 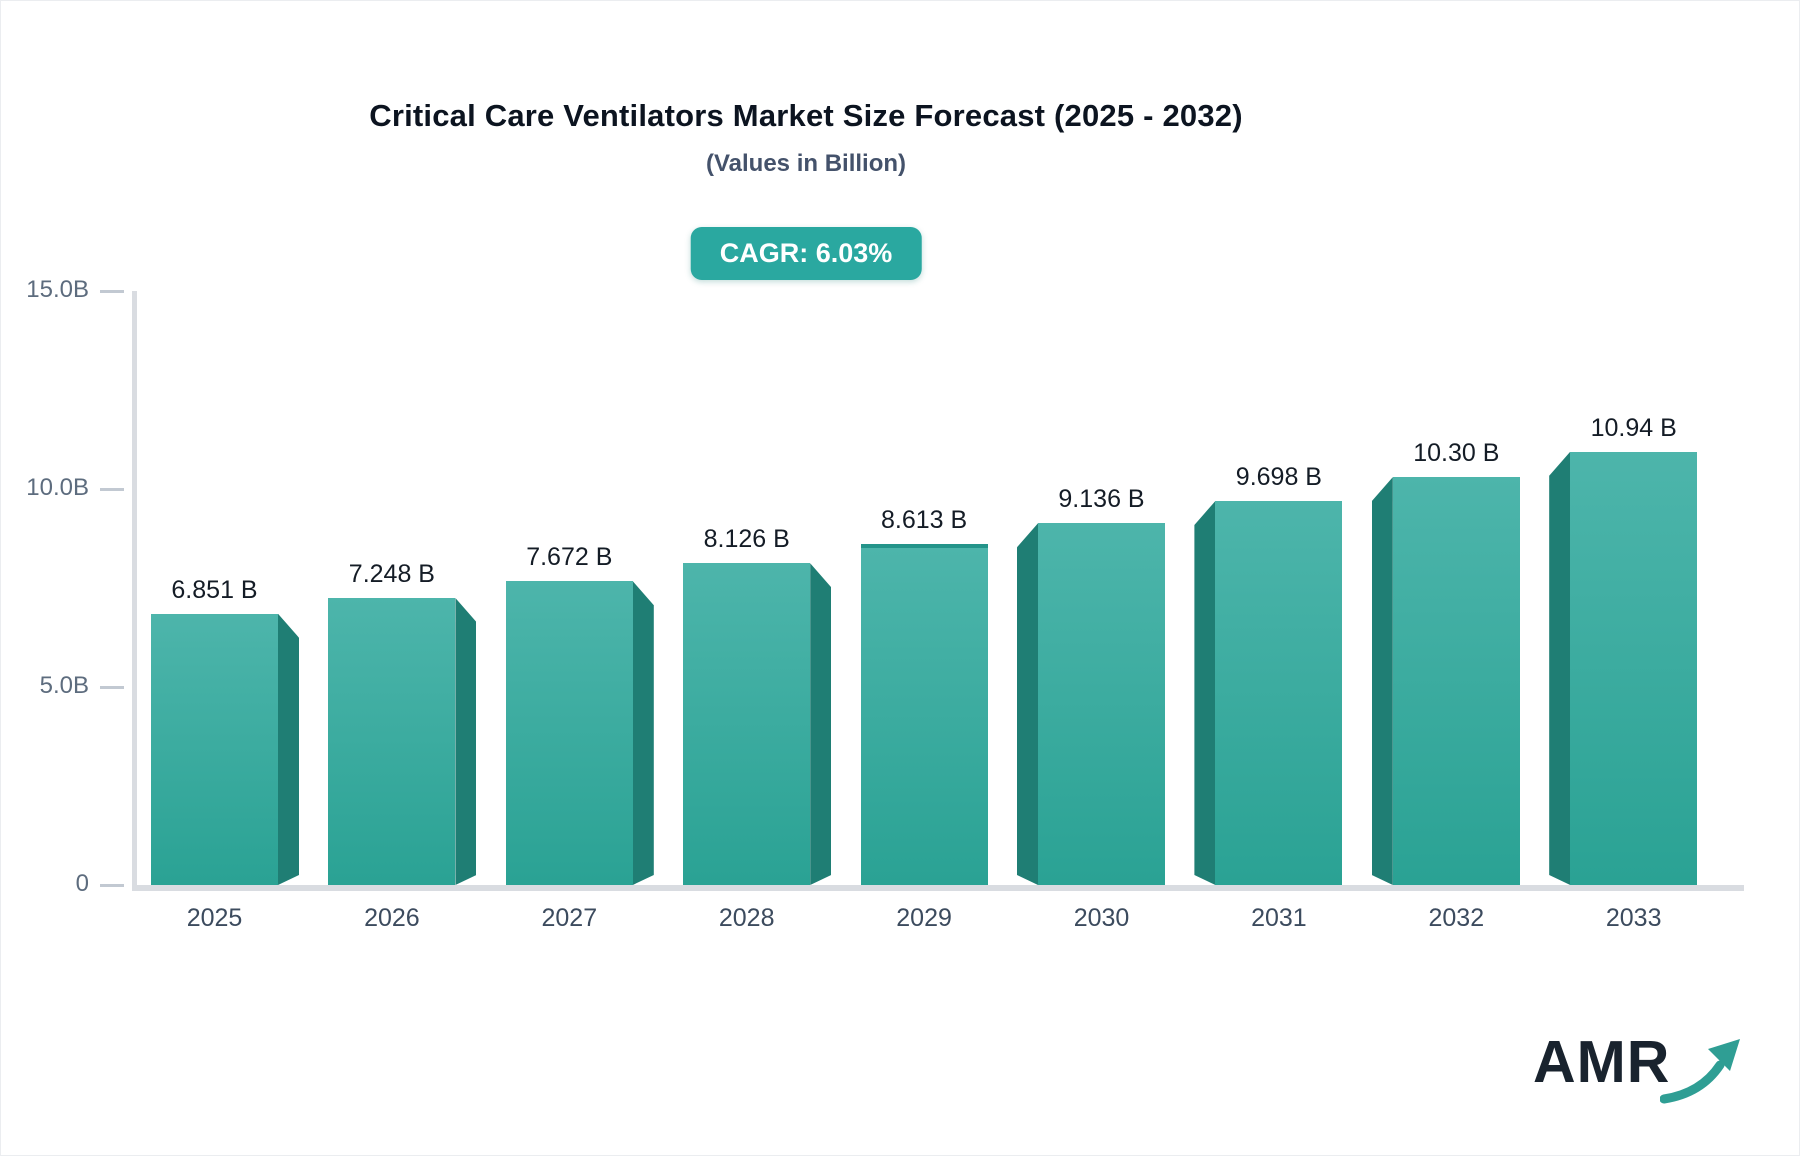 I want to click on x-axis-label-2033: 2033, so click(x=1633, y=918).